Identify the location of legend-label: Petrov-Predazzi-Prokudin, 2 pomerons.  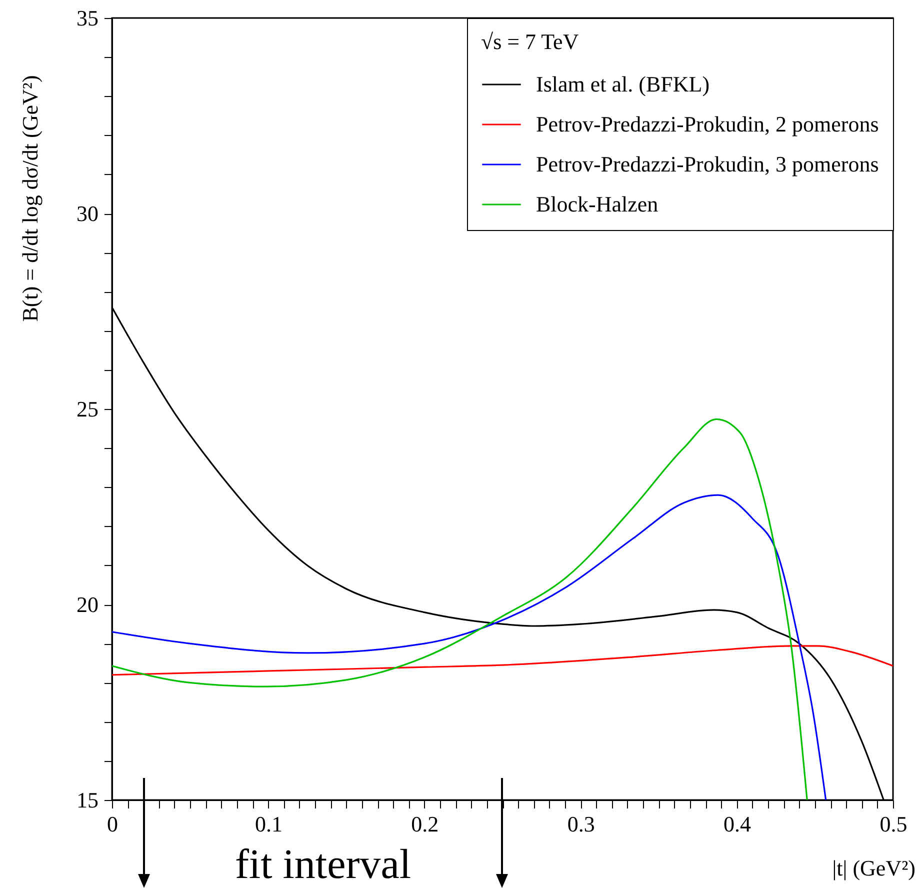
(707, 124).